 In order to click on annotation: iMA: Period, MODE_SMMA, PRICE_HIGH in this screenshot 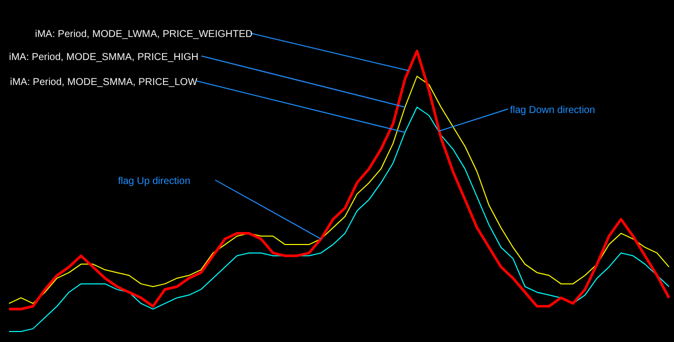, I will do `click(103, 57)`.